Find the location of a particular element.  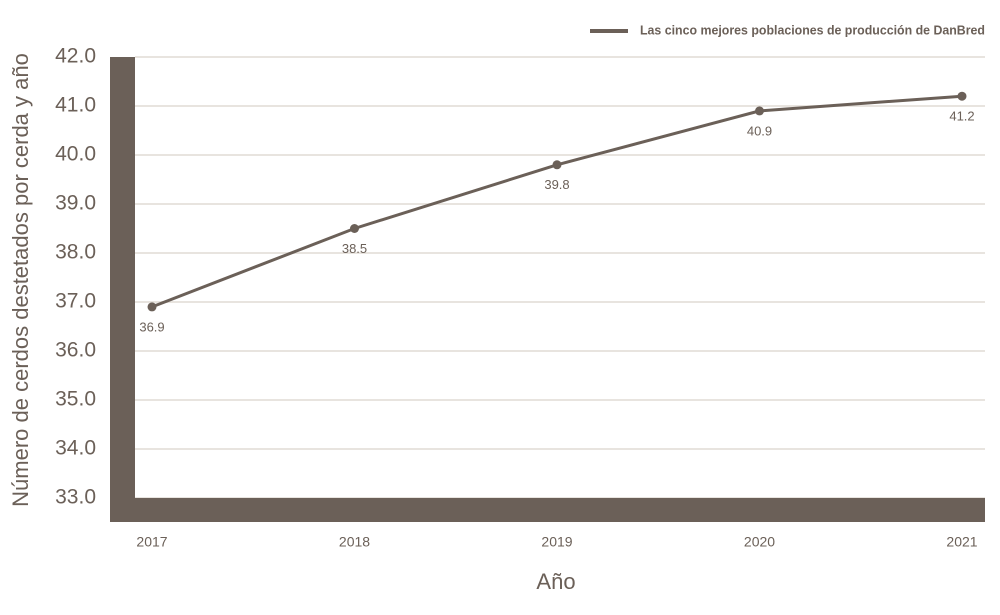

y-tick-label: 33.0 is located at coordinates (75, 497).